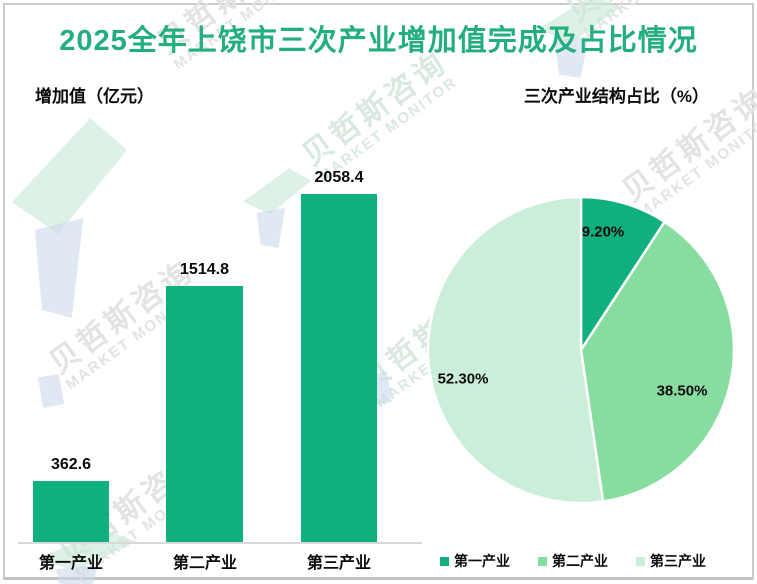 The height and width of the screenshot is (584, 757). I want to click on legend-item-tertiary-industry: 第三产业, so click(671, 561).